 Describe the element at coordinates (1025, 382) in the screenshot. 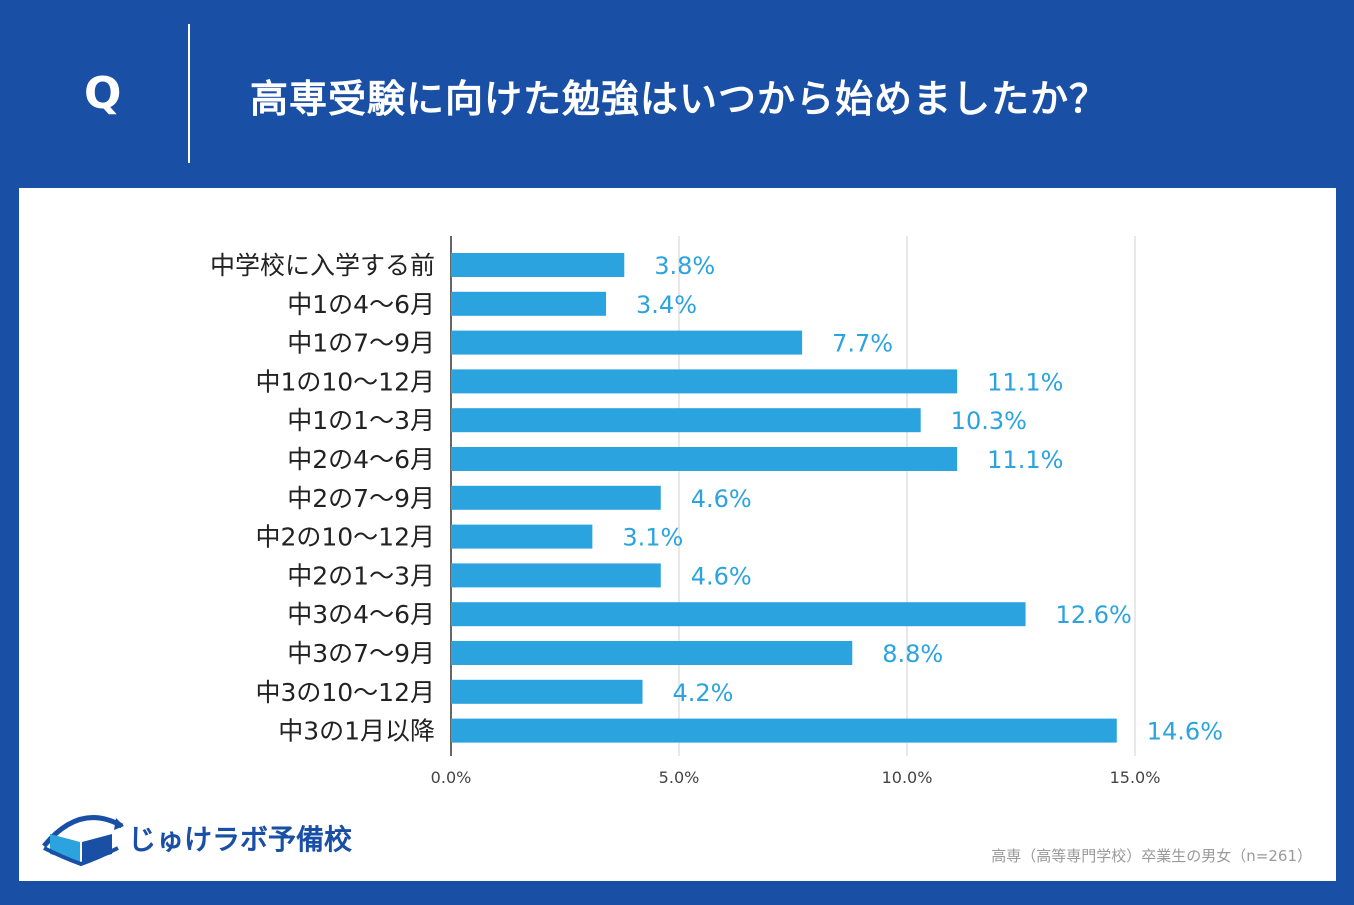

I see `value-label-3: 11.1%` at that location.